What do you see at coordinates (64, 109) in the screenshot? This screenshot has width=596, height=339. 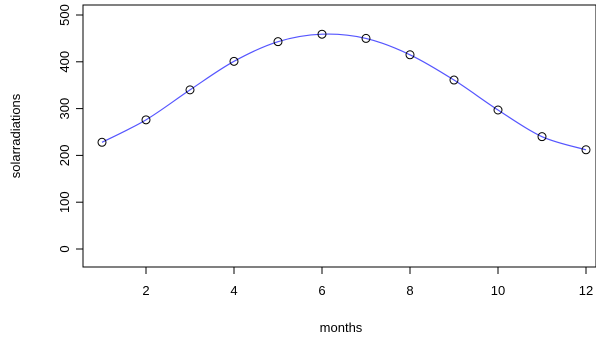 I see `y-tick-label: 300` at bounding box center [64, 109].